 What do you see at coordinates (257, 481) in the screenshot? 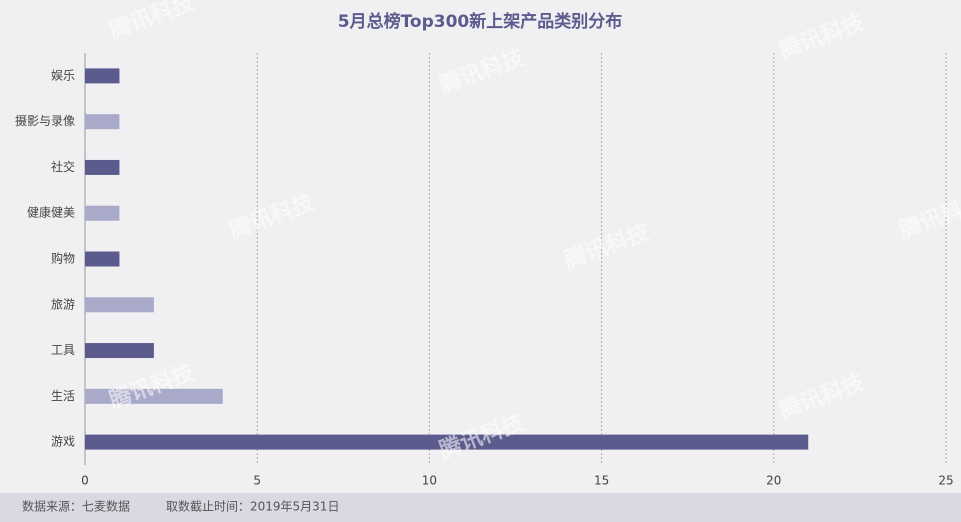
I see `x-tick-label: 5` at bounding box center [257, 481].